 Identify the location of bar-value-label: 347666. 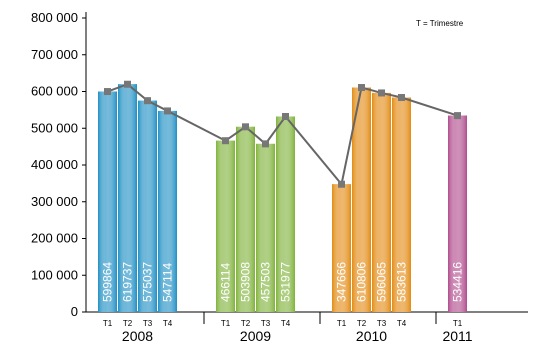
(342, 282).